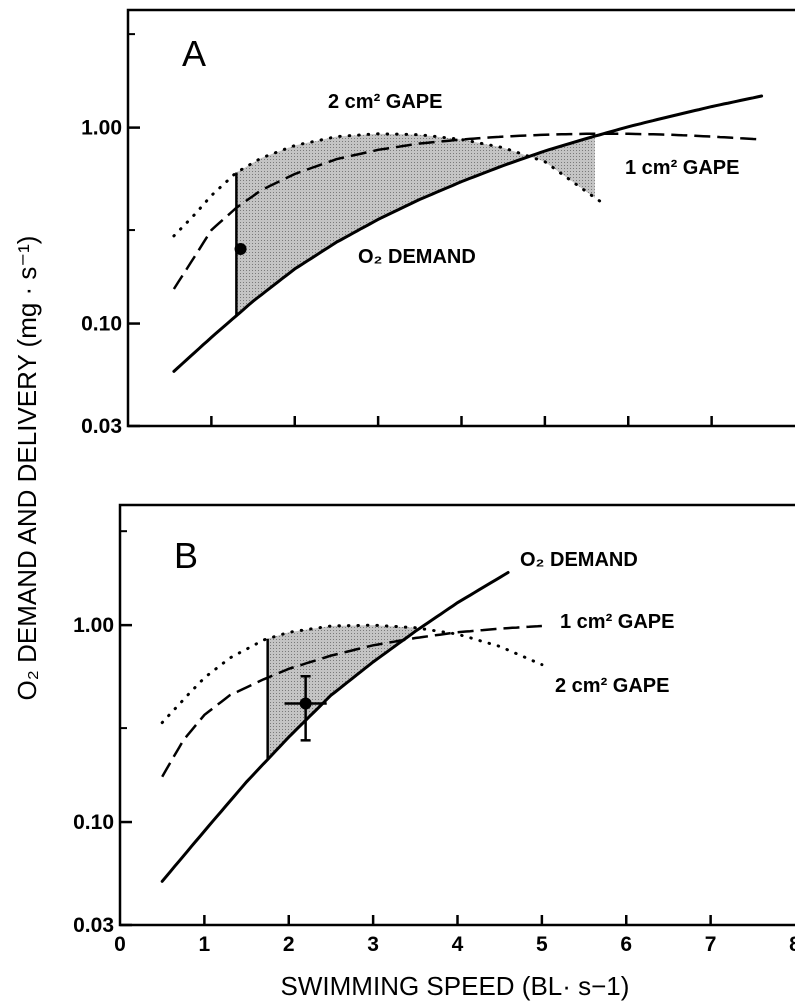  Describe the element at coordinates (120, 944) in the screenshot. I see `x-tick-label: 0` at that location.